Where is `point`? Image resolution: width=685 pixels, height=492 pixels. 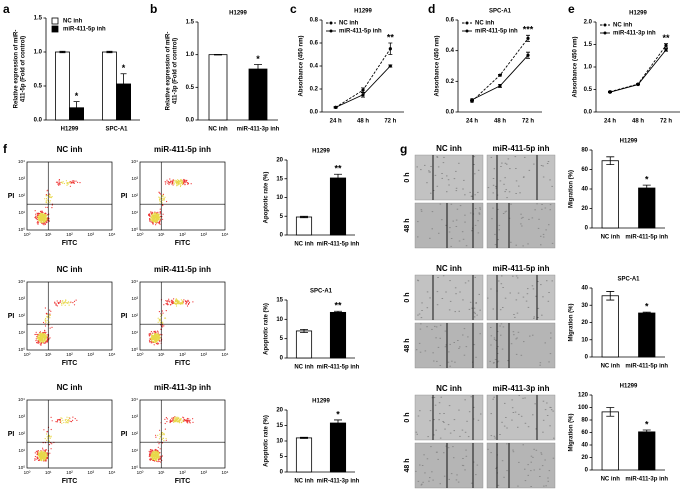
point is located at coordinates (363, 95).